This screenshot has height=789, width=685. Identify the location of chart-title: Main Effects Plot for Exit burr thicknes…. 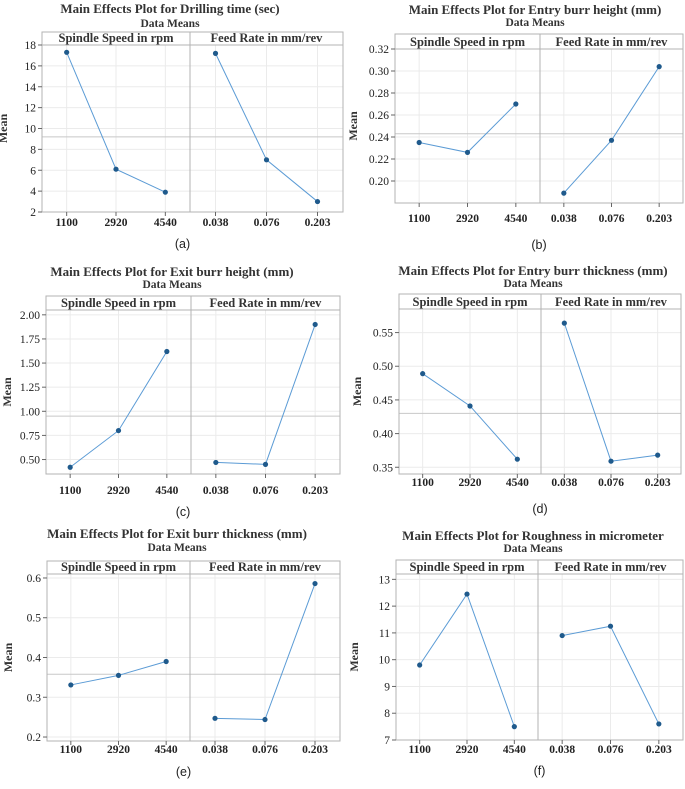
(177, 533).